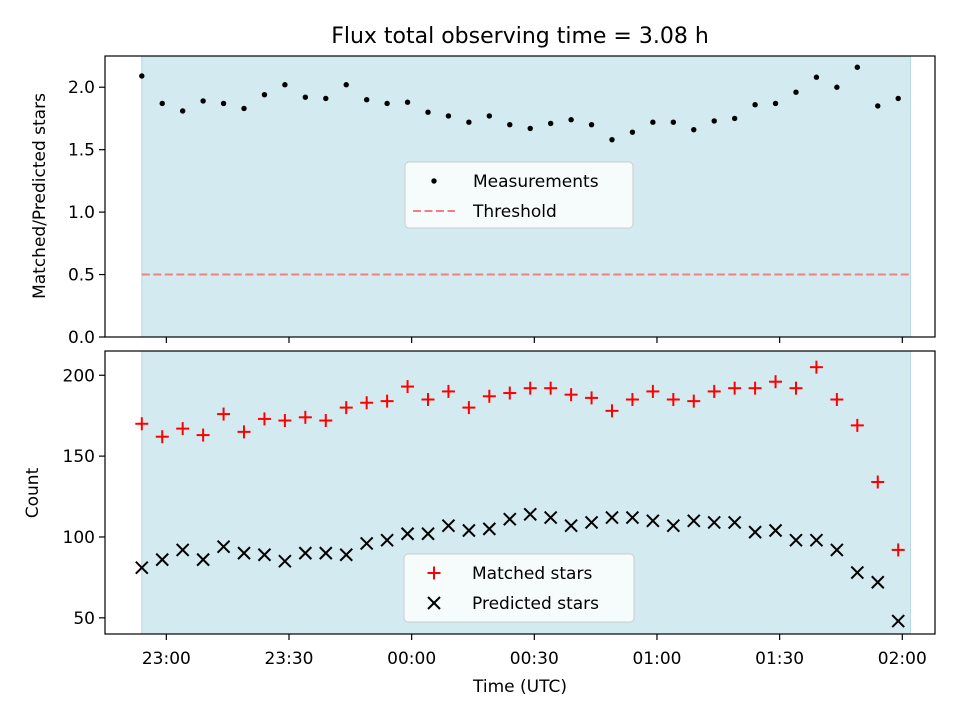 This screenshot has height=720, width=960. I want to click on predicted-stars-legend-marker, so click(434, 603).